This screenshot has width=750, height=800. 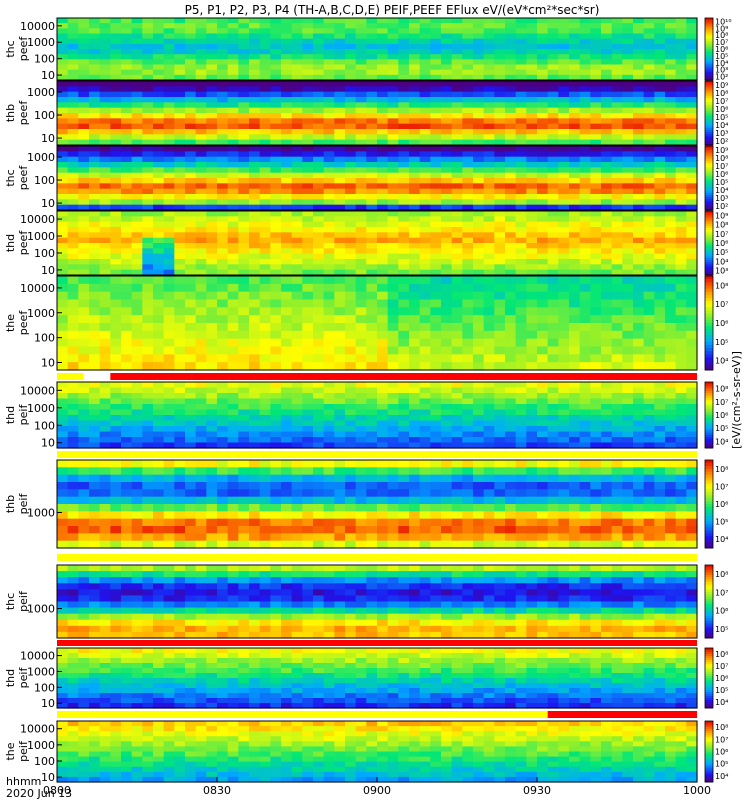 I want to click on y-tick-label: 10, so click(x=48, y=363).